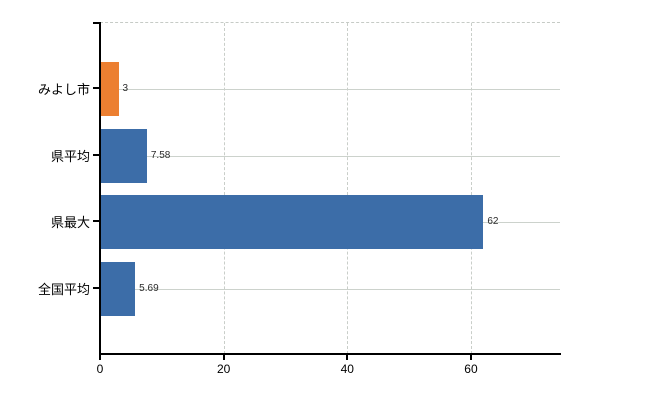 This screenshot has width=650, height=400. I want to click on bar-national-average, so click(118, 289).